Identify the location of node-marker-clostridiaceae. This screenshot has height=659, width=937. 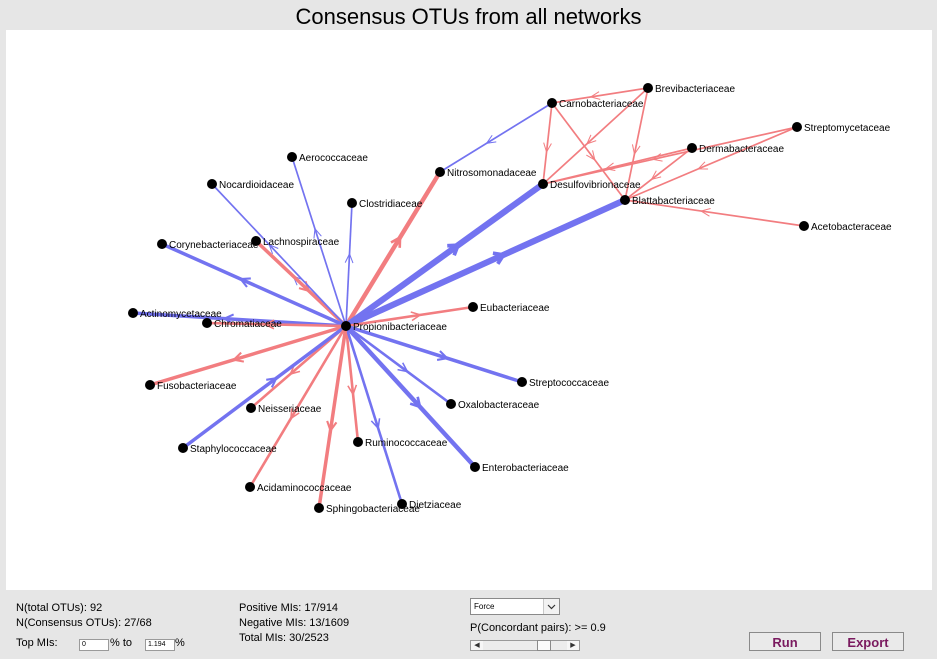
(352, 203).